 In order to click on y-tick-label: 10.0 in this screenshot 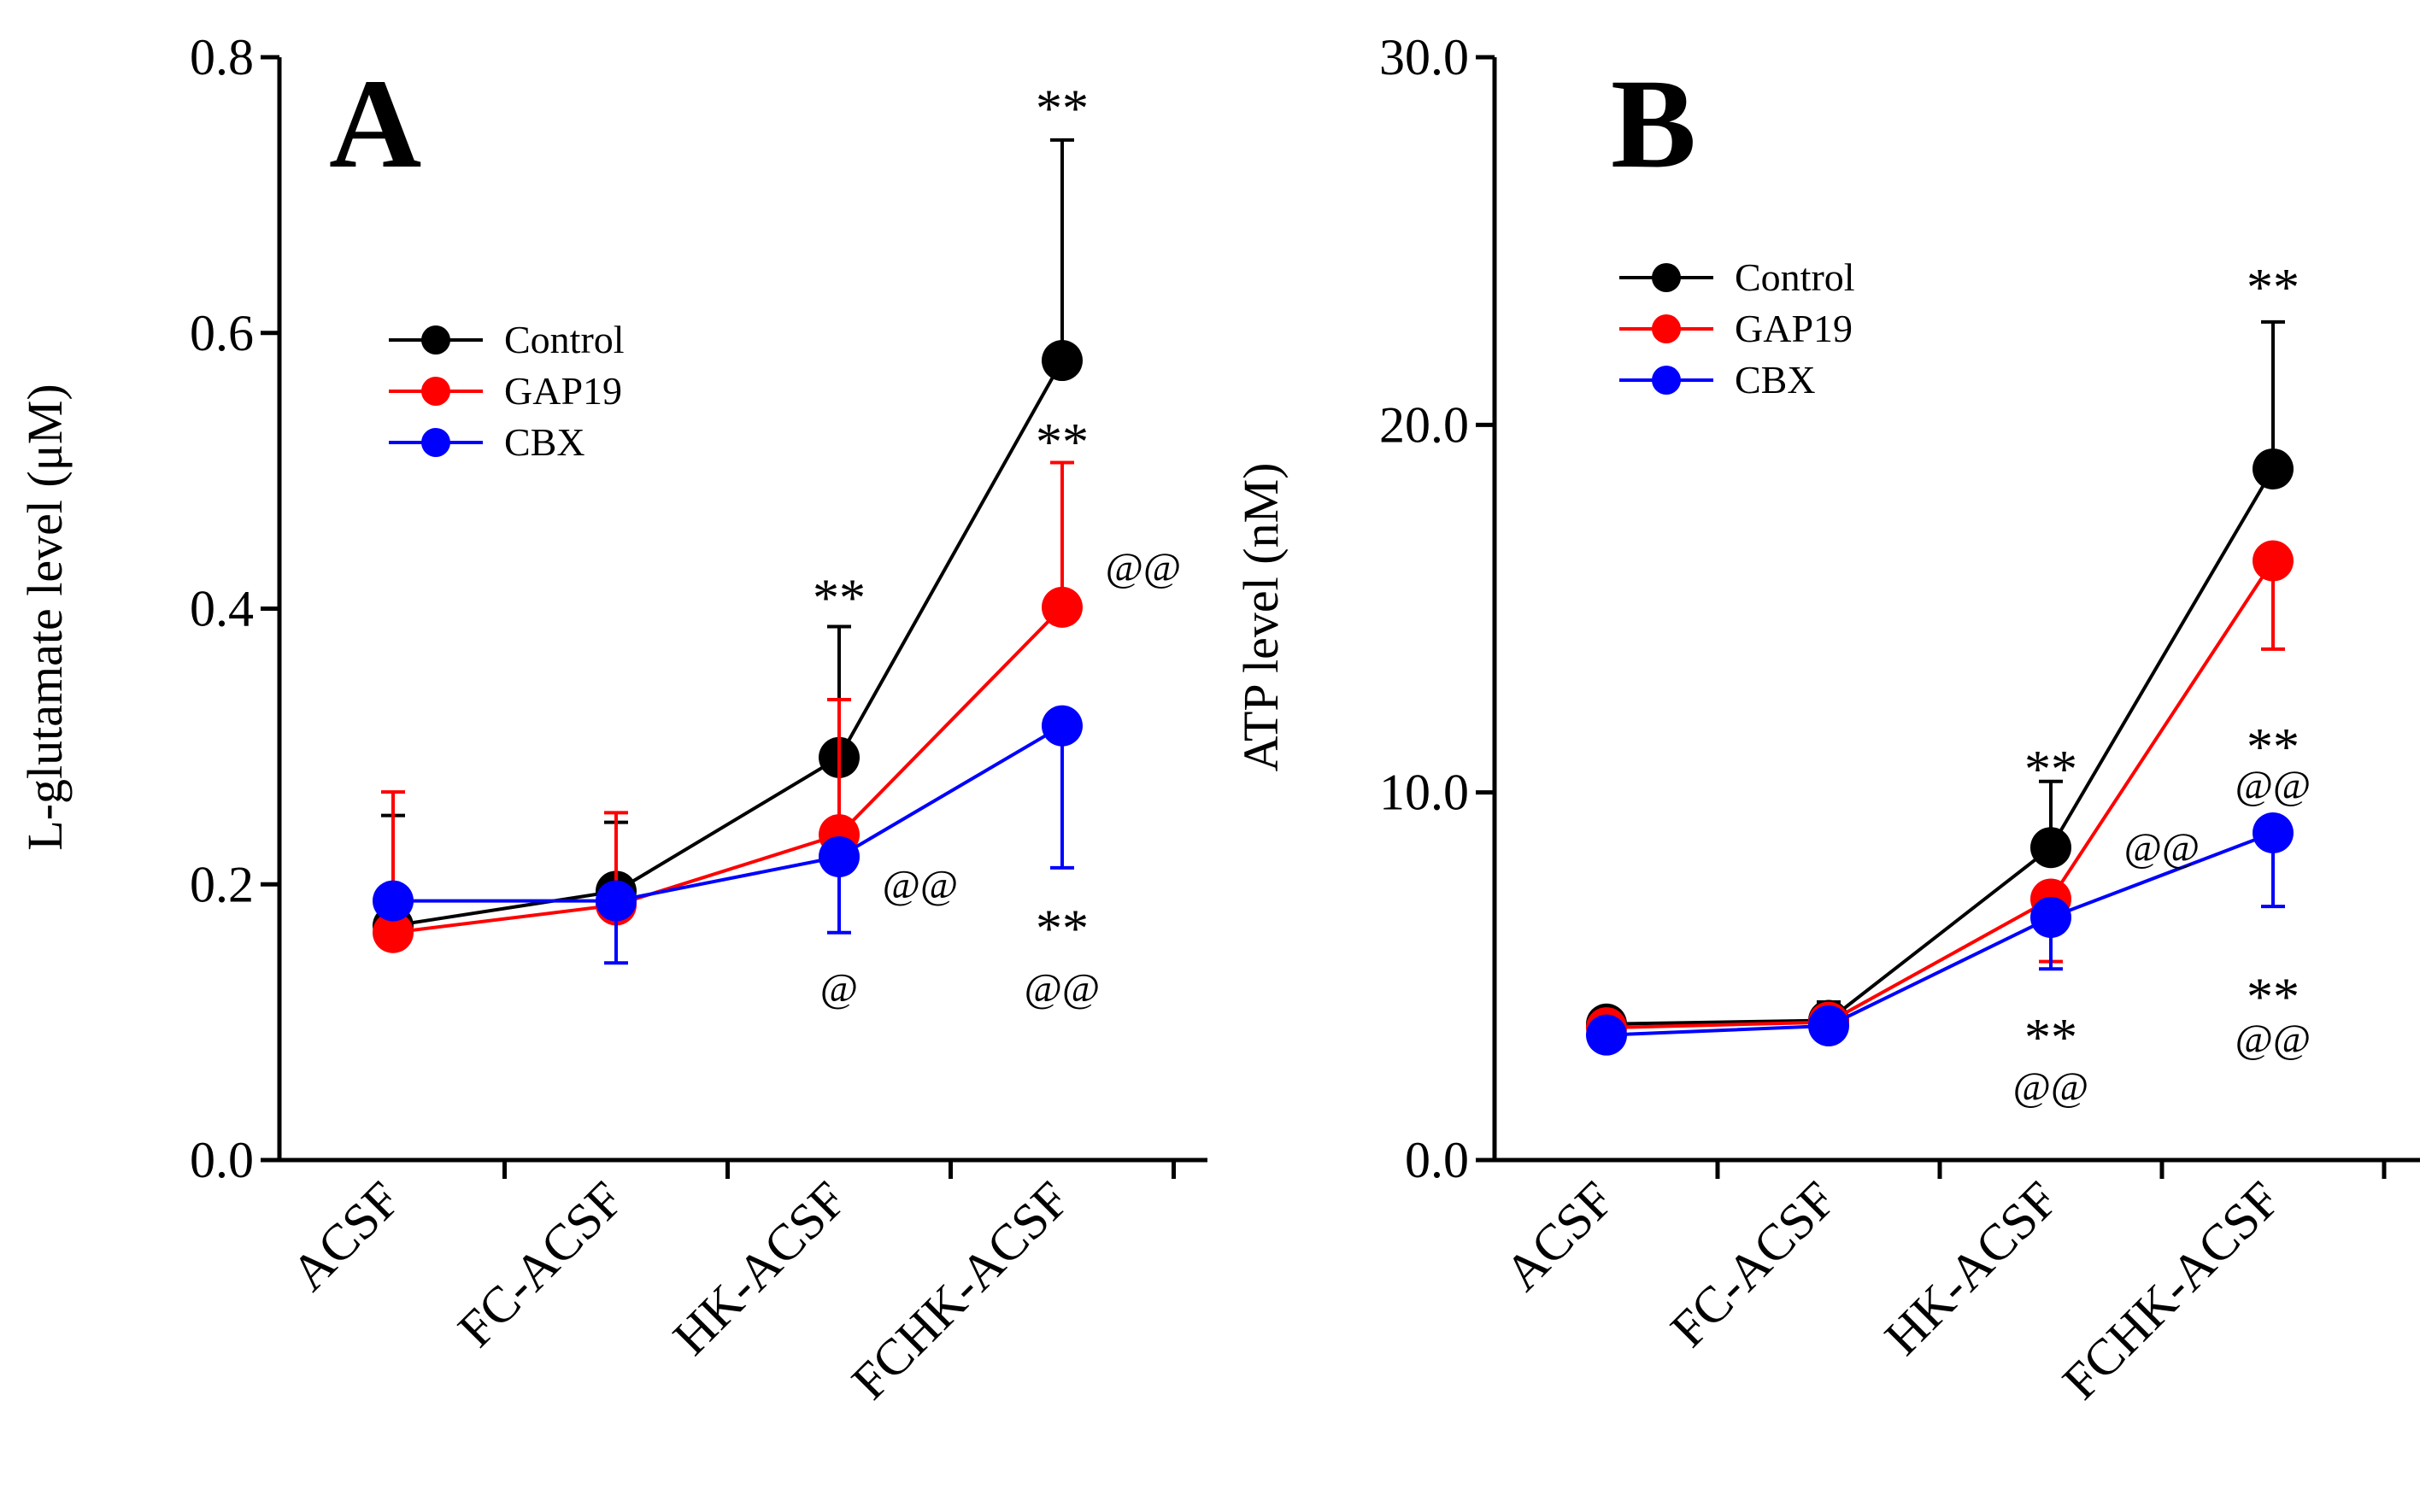, I will do `click(1424, 793)`.